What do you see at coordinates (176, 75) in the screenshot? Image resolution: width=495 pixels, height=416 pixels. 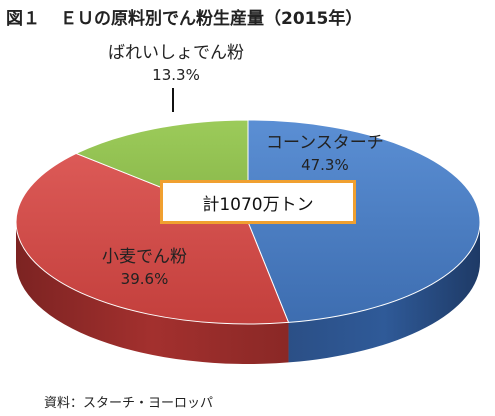 I see `slice-percent: 13.3%` at bounding box center [176, 75].